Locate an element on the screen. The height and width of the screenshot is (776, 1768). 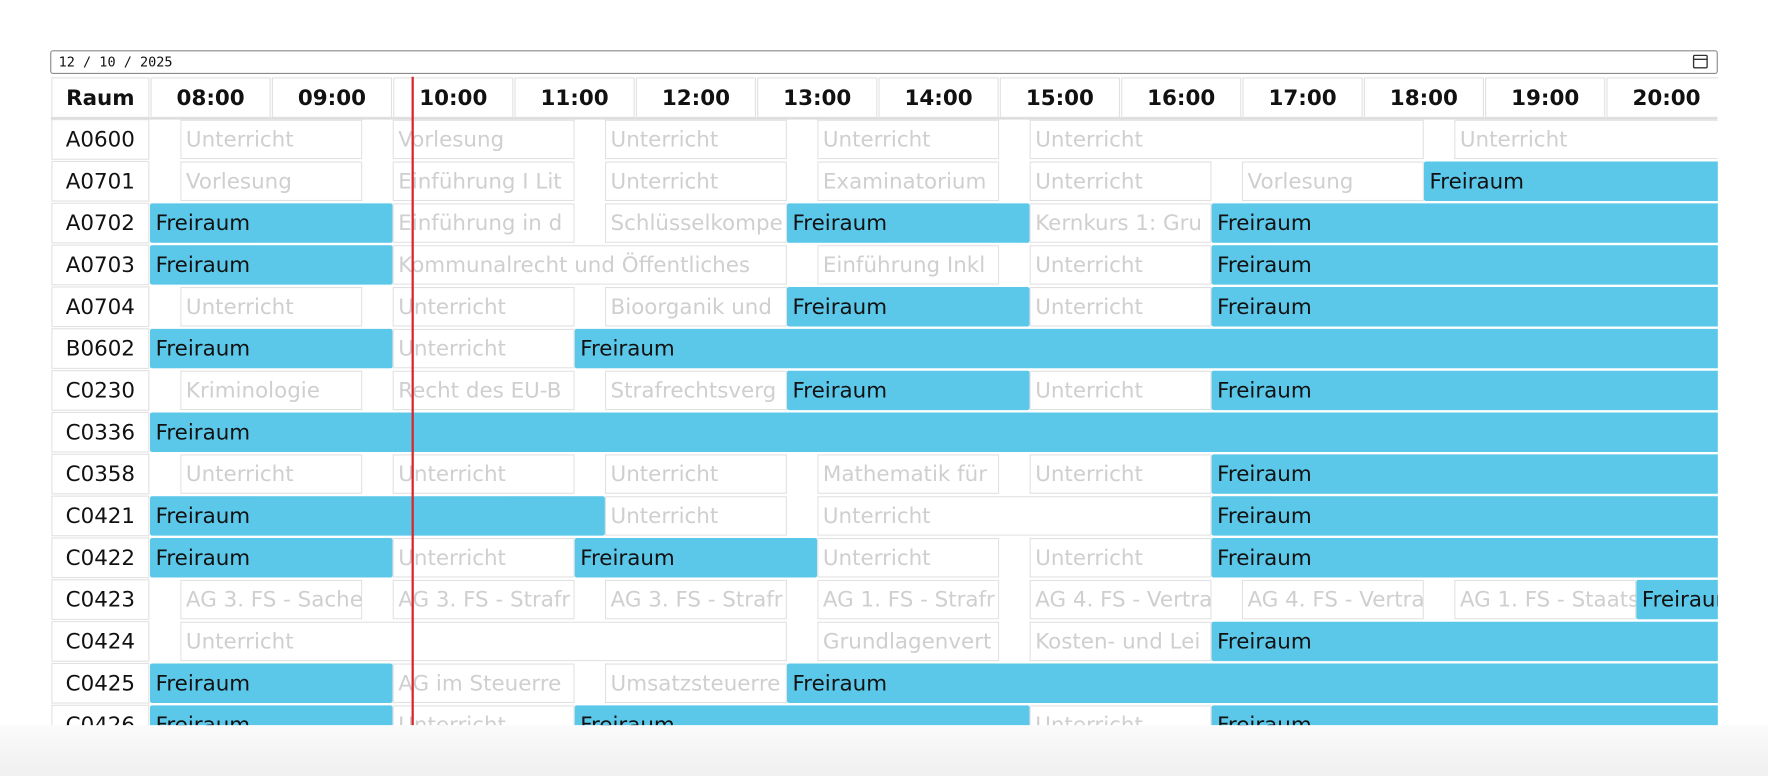
calendar-icon is located at coordinates (1700, 61).